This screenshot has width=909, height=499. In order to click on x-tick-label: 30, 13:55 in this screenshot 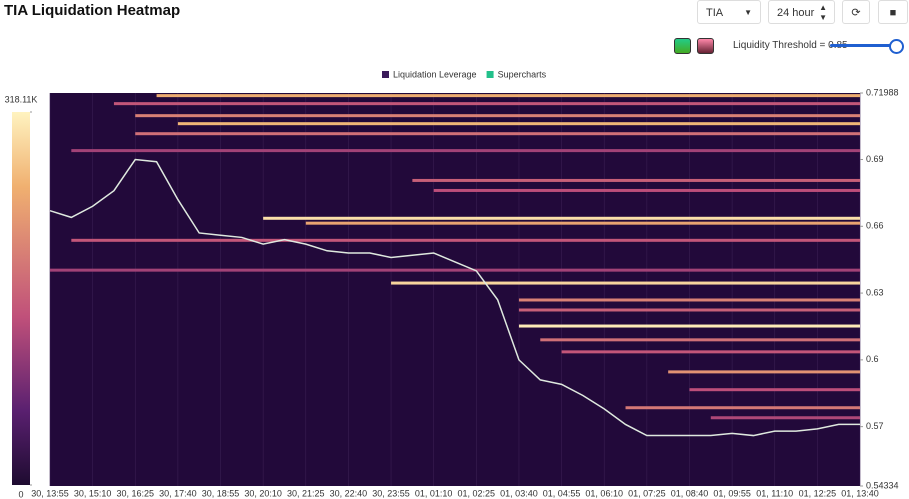, I will do `click(50, 493)`.